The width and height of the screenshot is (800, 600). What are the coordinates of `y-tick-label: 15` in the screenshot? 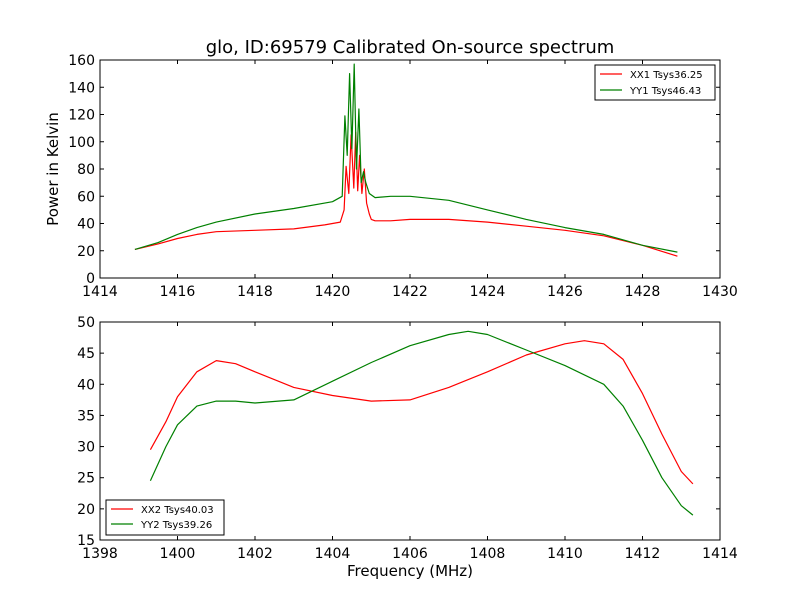 It's located at (86, 541).